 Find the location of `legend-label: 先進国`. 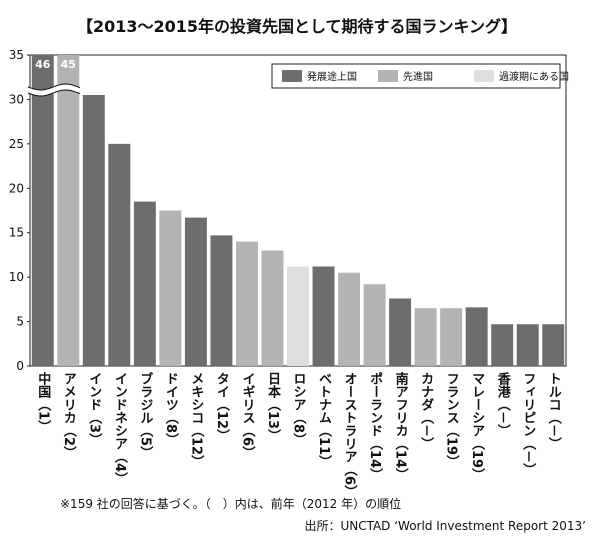

legend-label: 先進国 is located at coordinates (418, 77).